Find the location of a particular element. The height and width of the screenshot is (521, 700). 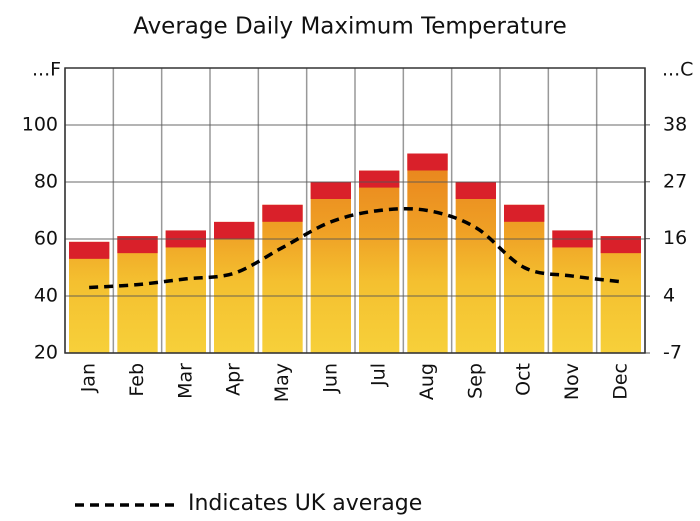

y2-axis-label: ...C is located at coordinates (677, 70).